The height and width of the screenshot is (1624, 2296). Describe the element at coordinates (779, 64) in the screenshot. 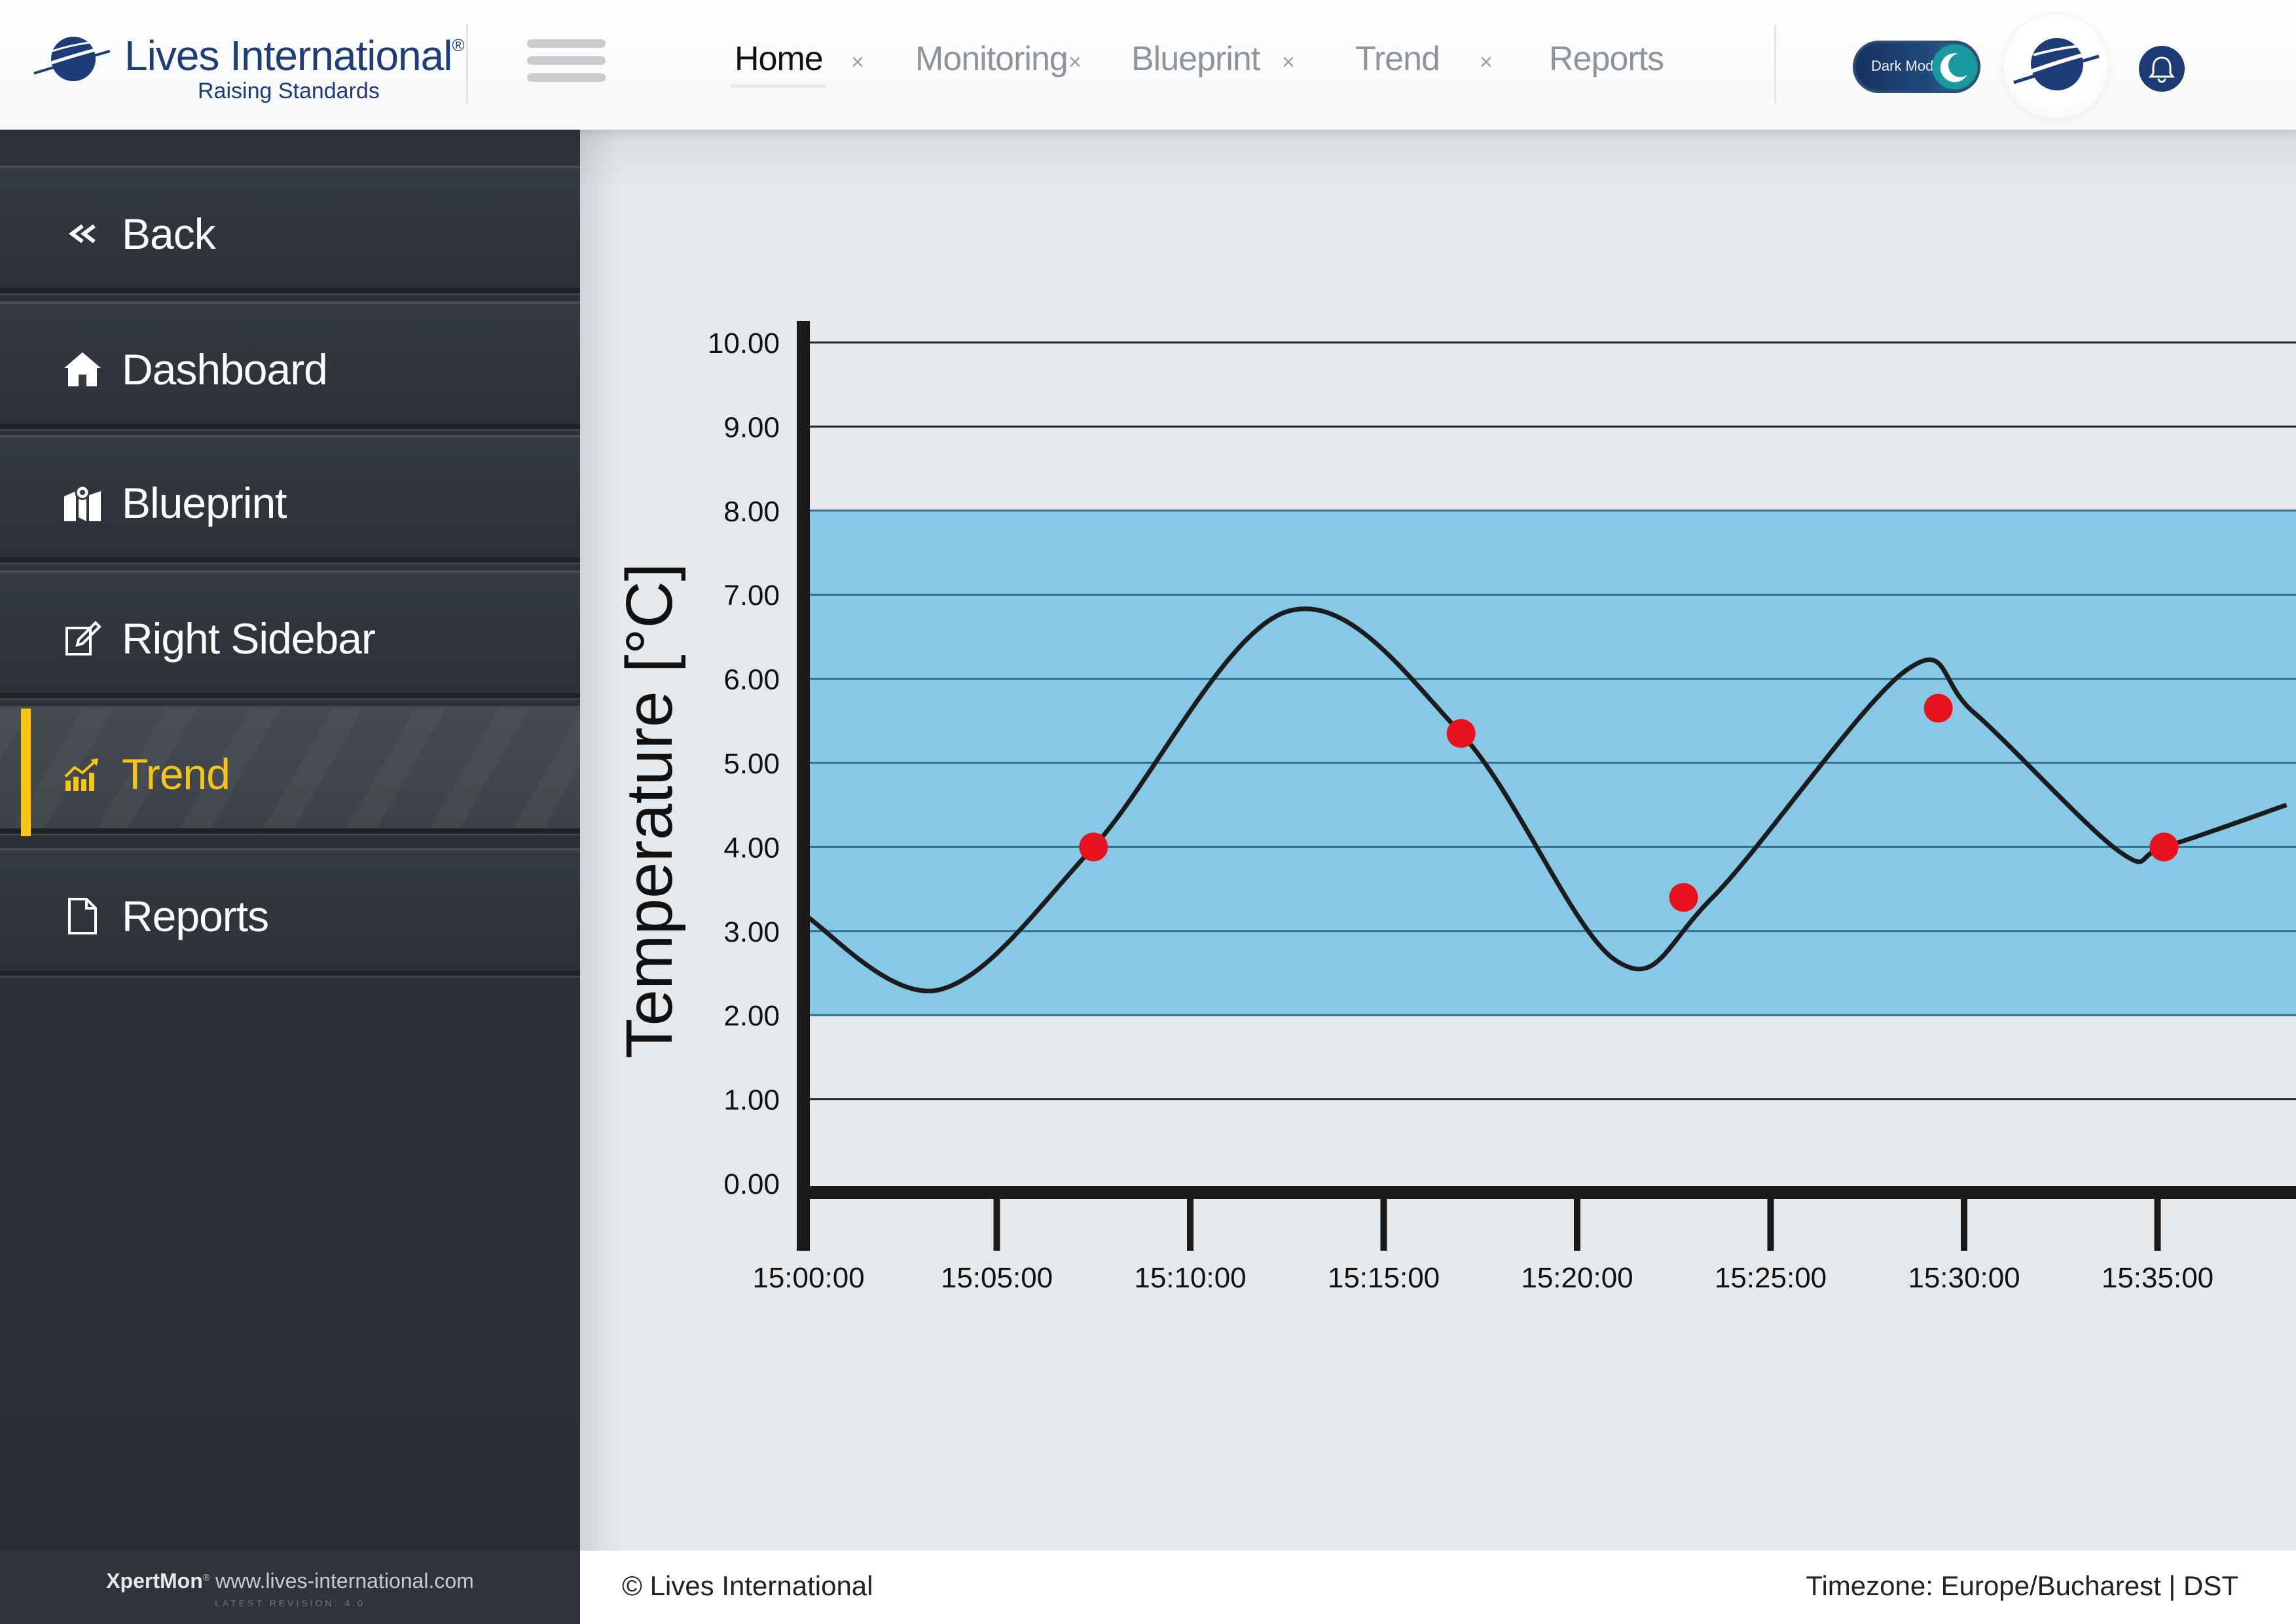

I see `tab-home: Home` at that location.